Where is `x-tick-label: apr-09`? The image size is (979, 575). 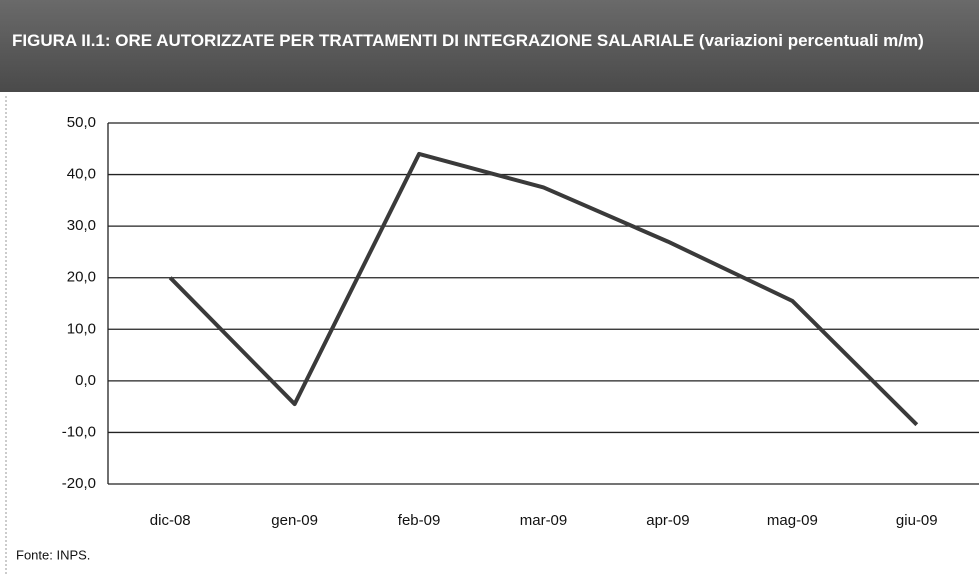 x-tick-label: apr-09 is located at coordinates (667, 520).